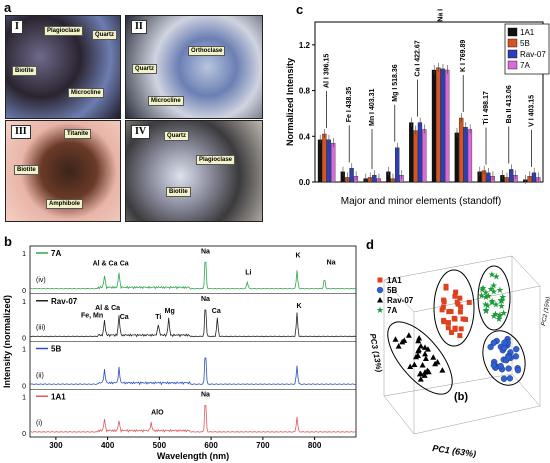  What do you see at coordinates (157, 412) in the screenshot?
I see `peak-annotation: AlO` at bounding box center [157, 412].